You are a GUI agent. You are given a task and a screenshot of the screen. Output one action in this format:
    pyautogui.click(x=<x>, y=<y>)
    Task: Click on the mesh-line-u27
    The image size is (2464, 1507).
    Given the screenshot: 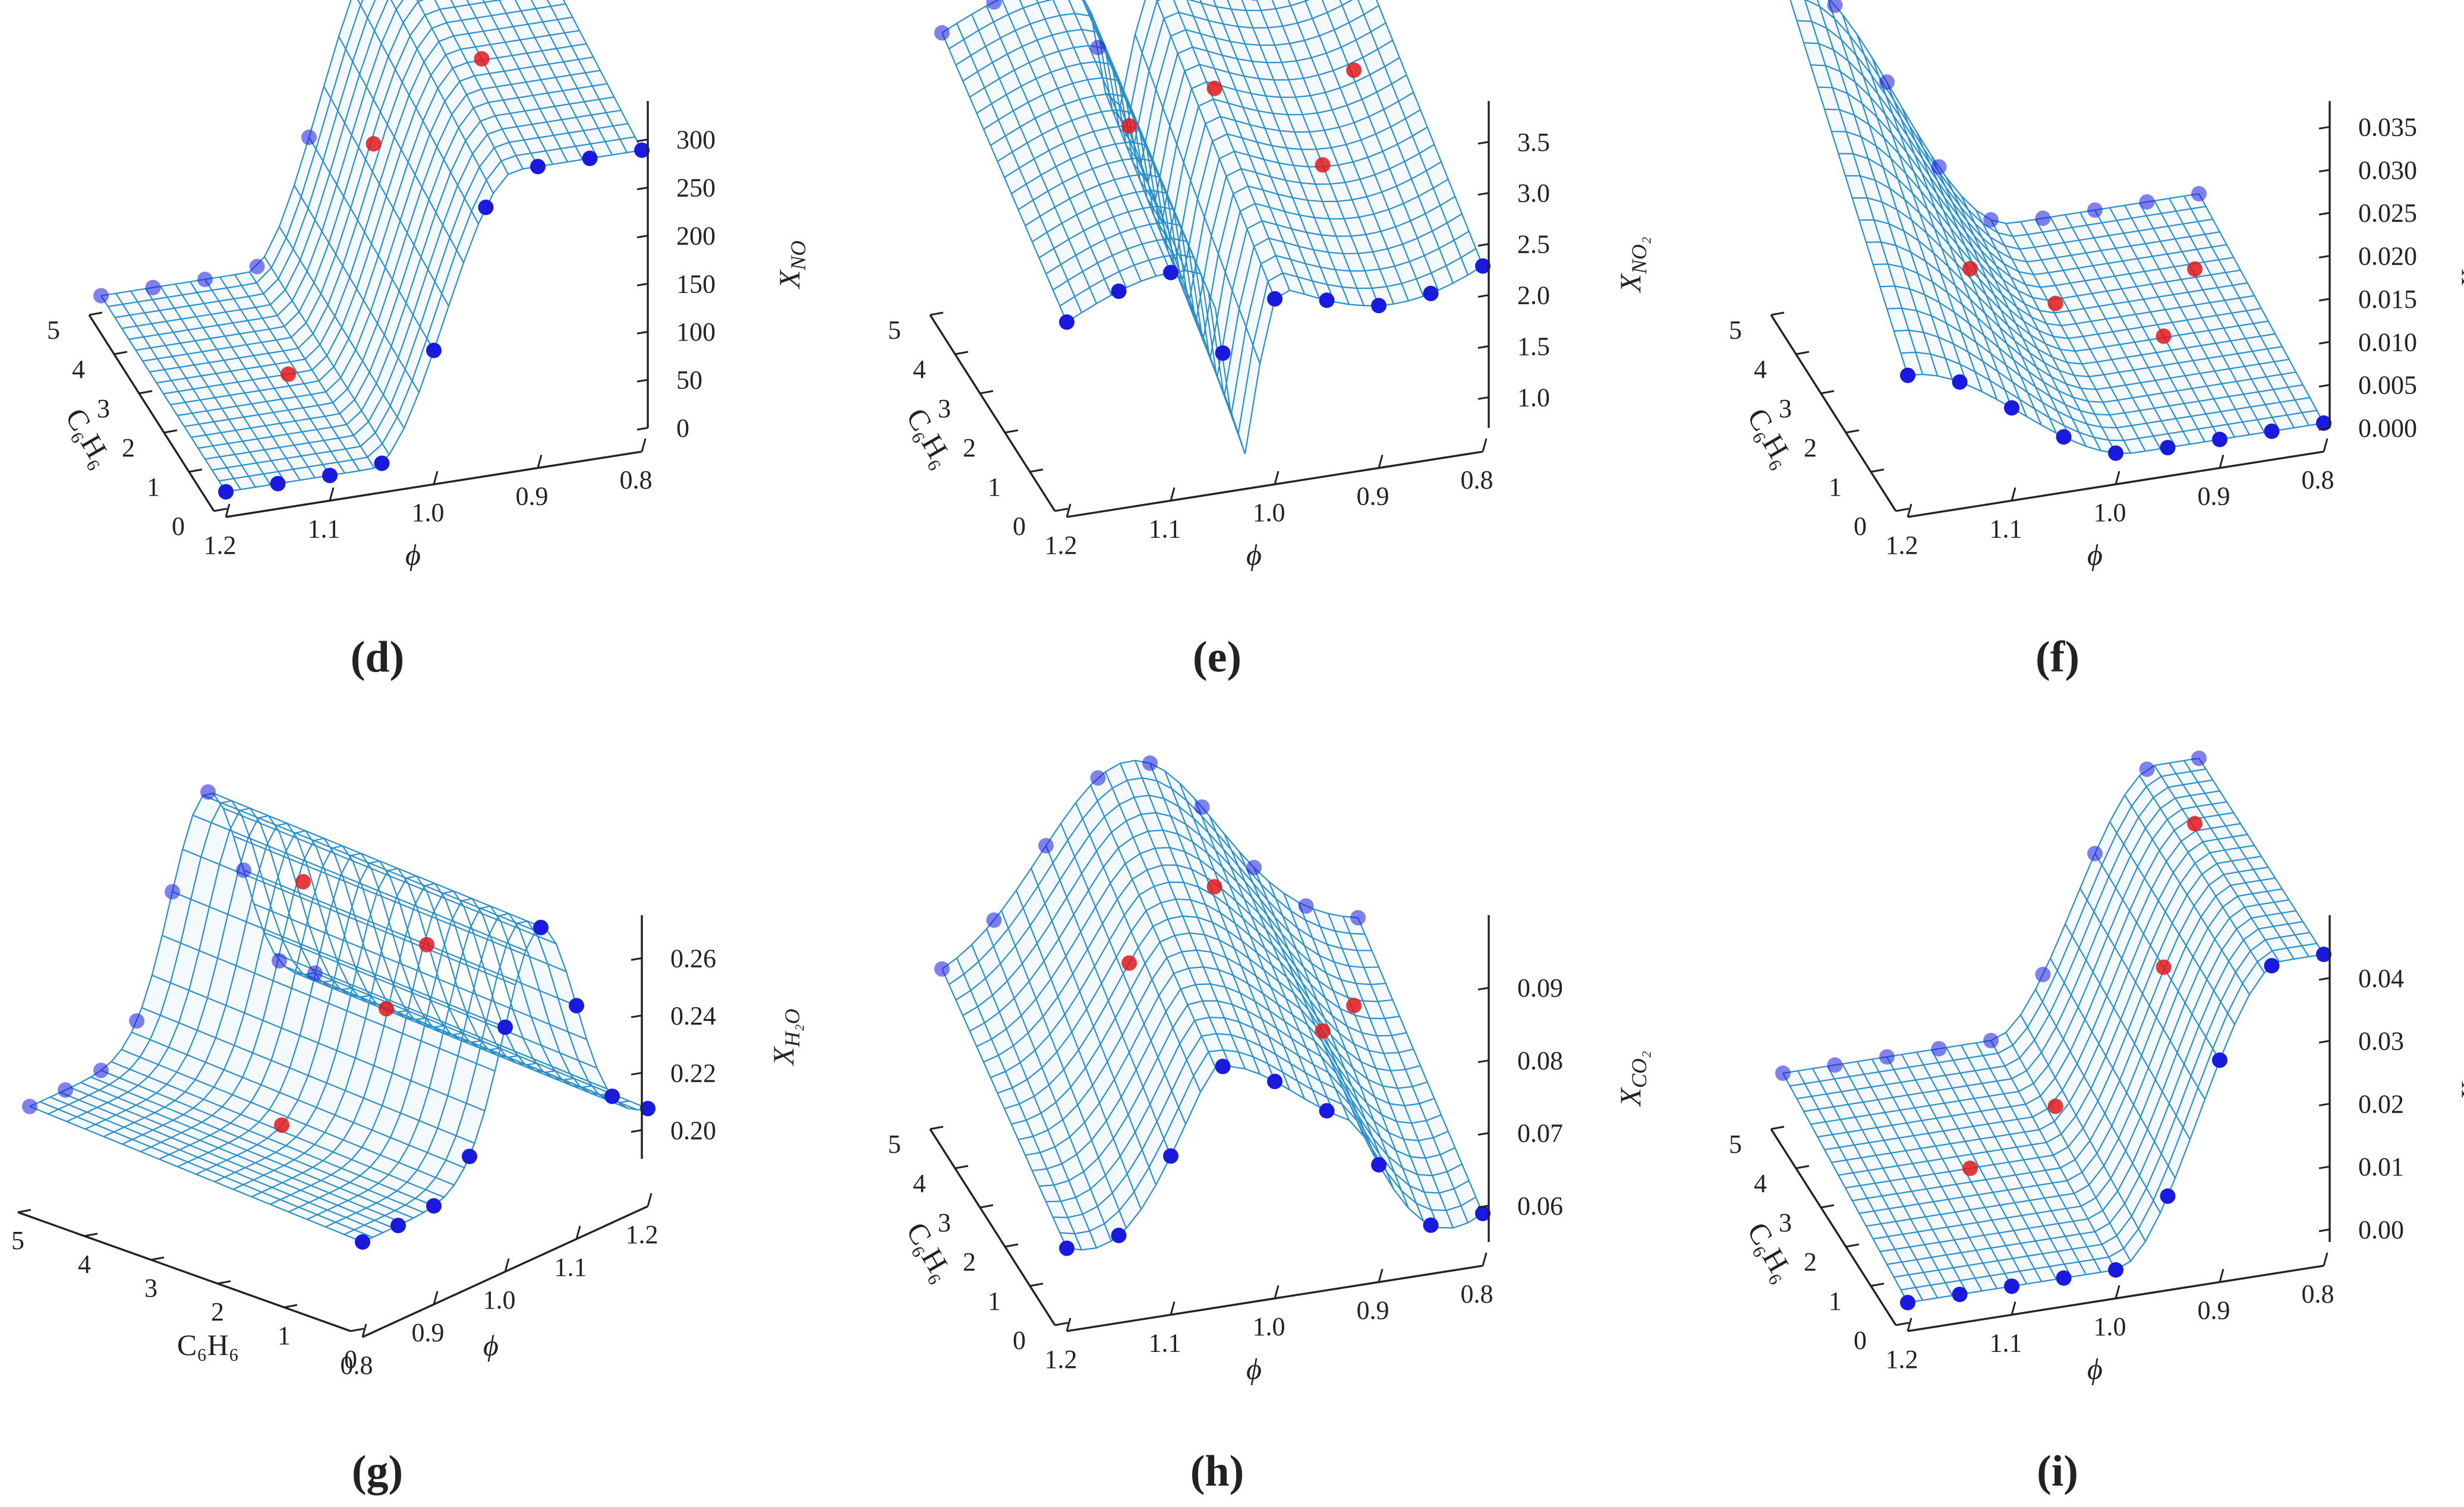 What is the action you would take?
    pyautogui.click(x=2246, y=311)
    